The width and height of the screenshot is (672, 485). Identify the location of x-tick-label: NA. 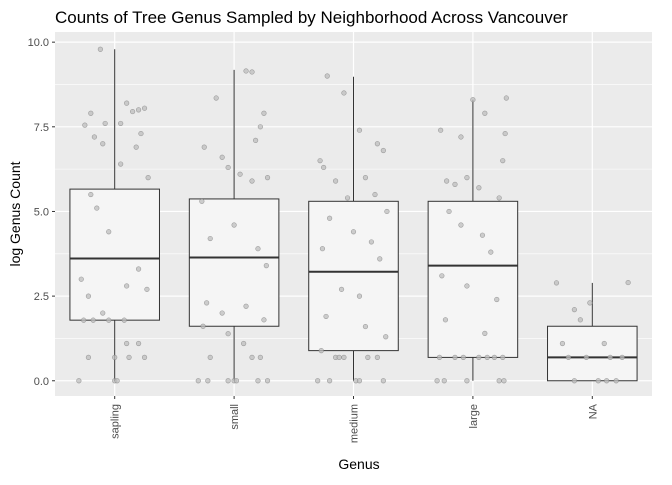
(593, 411).